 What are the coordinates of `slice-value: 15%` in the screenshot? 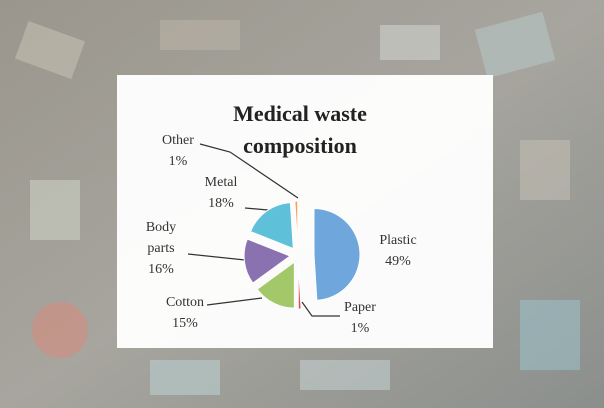 It's located at (185, 323).